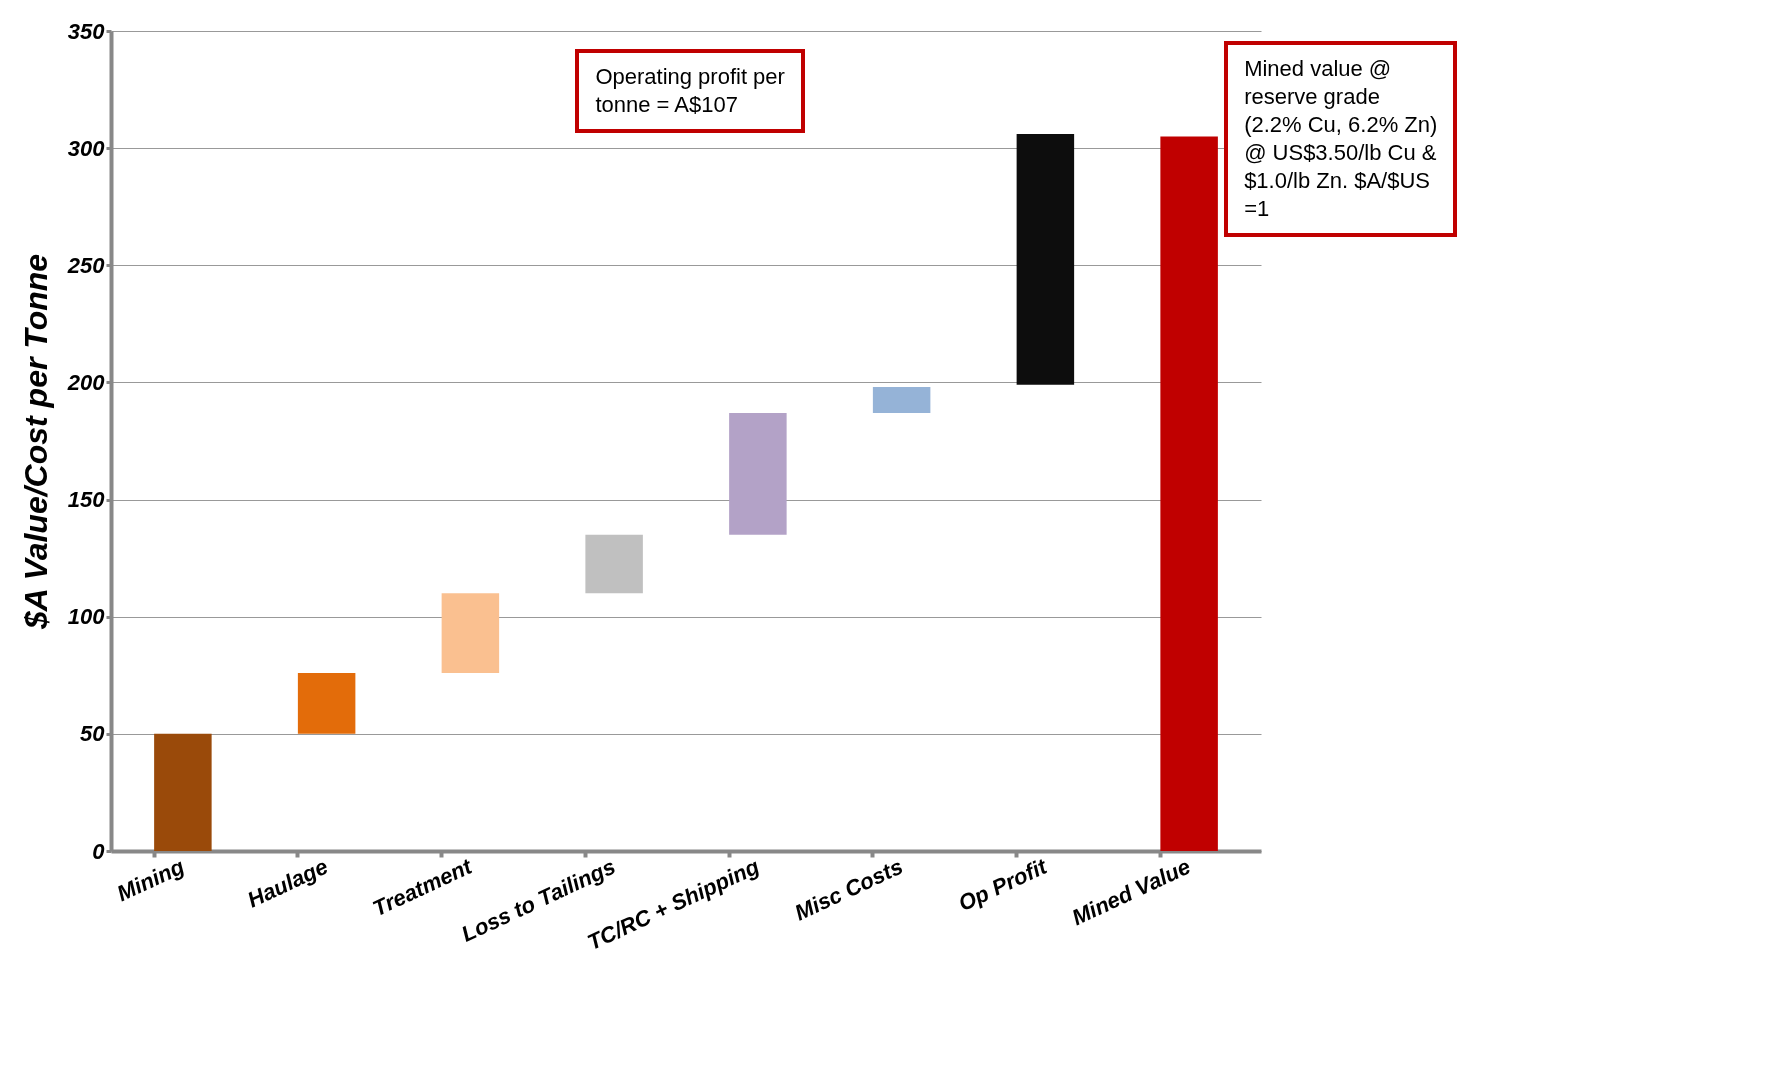 The height and width of the screenshot is (1087, 1770). Describe the element at coordinates (86, 617) in the screenshot. I see `y-tick-label: 100` at that location.